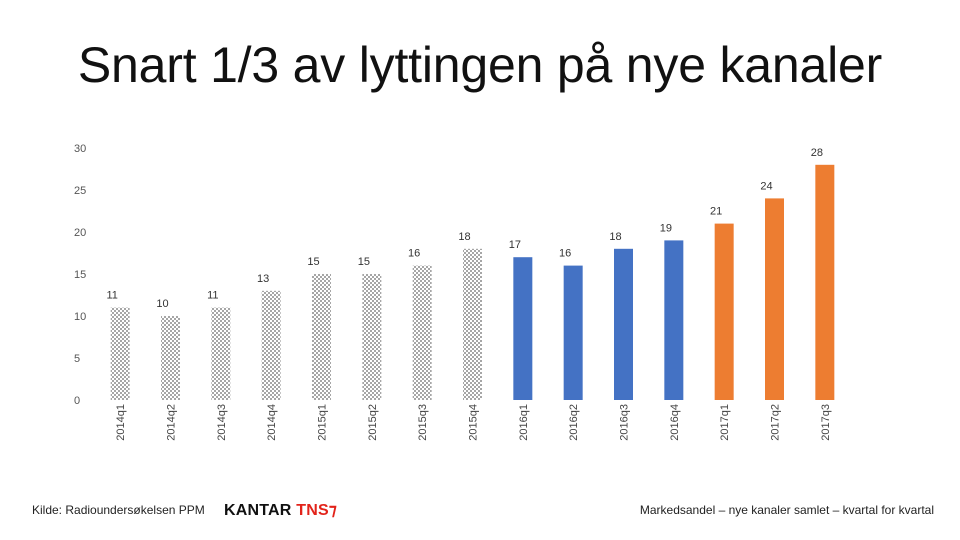 Image resolution: width=960 pixels, height=540 pixels. What do you see at coordinates (80, 191) in the screenshot?
I see `y-tick-label: 25` at bounding box center [80, 191].